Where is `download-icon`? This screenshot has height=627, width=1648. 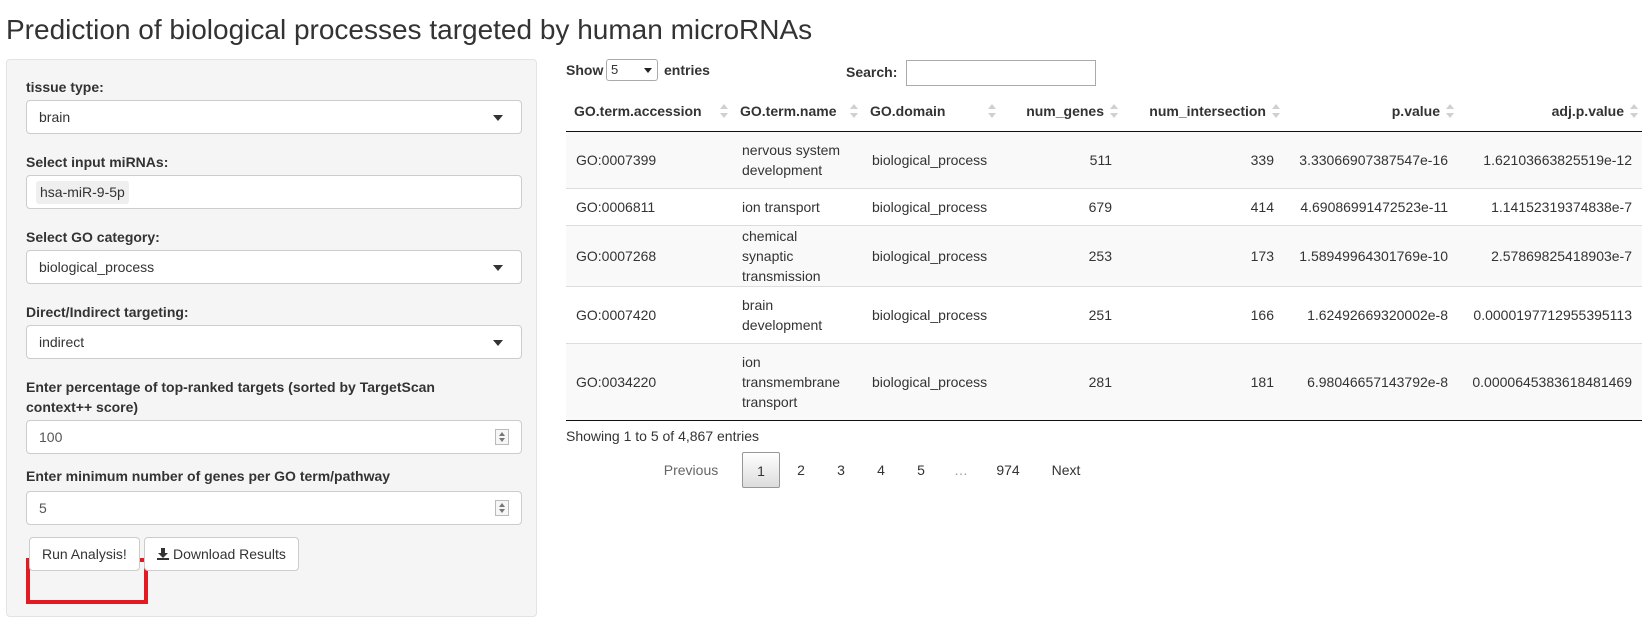 download-icon is located at coordinates (163, 554).